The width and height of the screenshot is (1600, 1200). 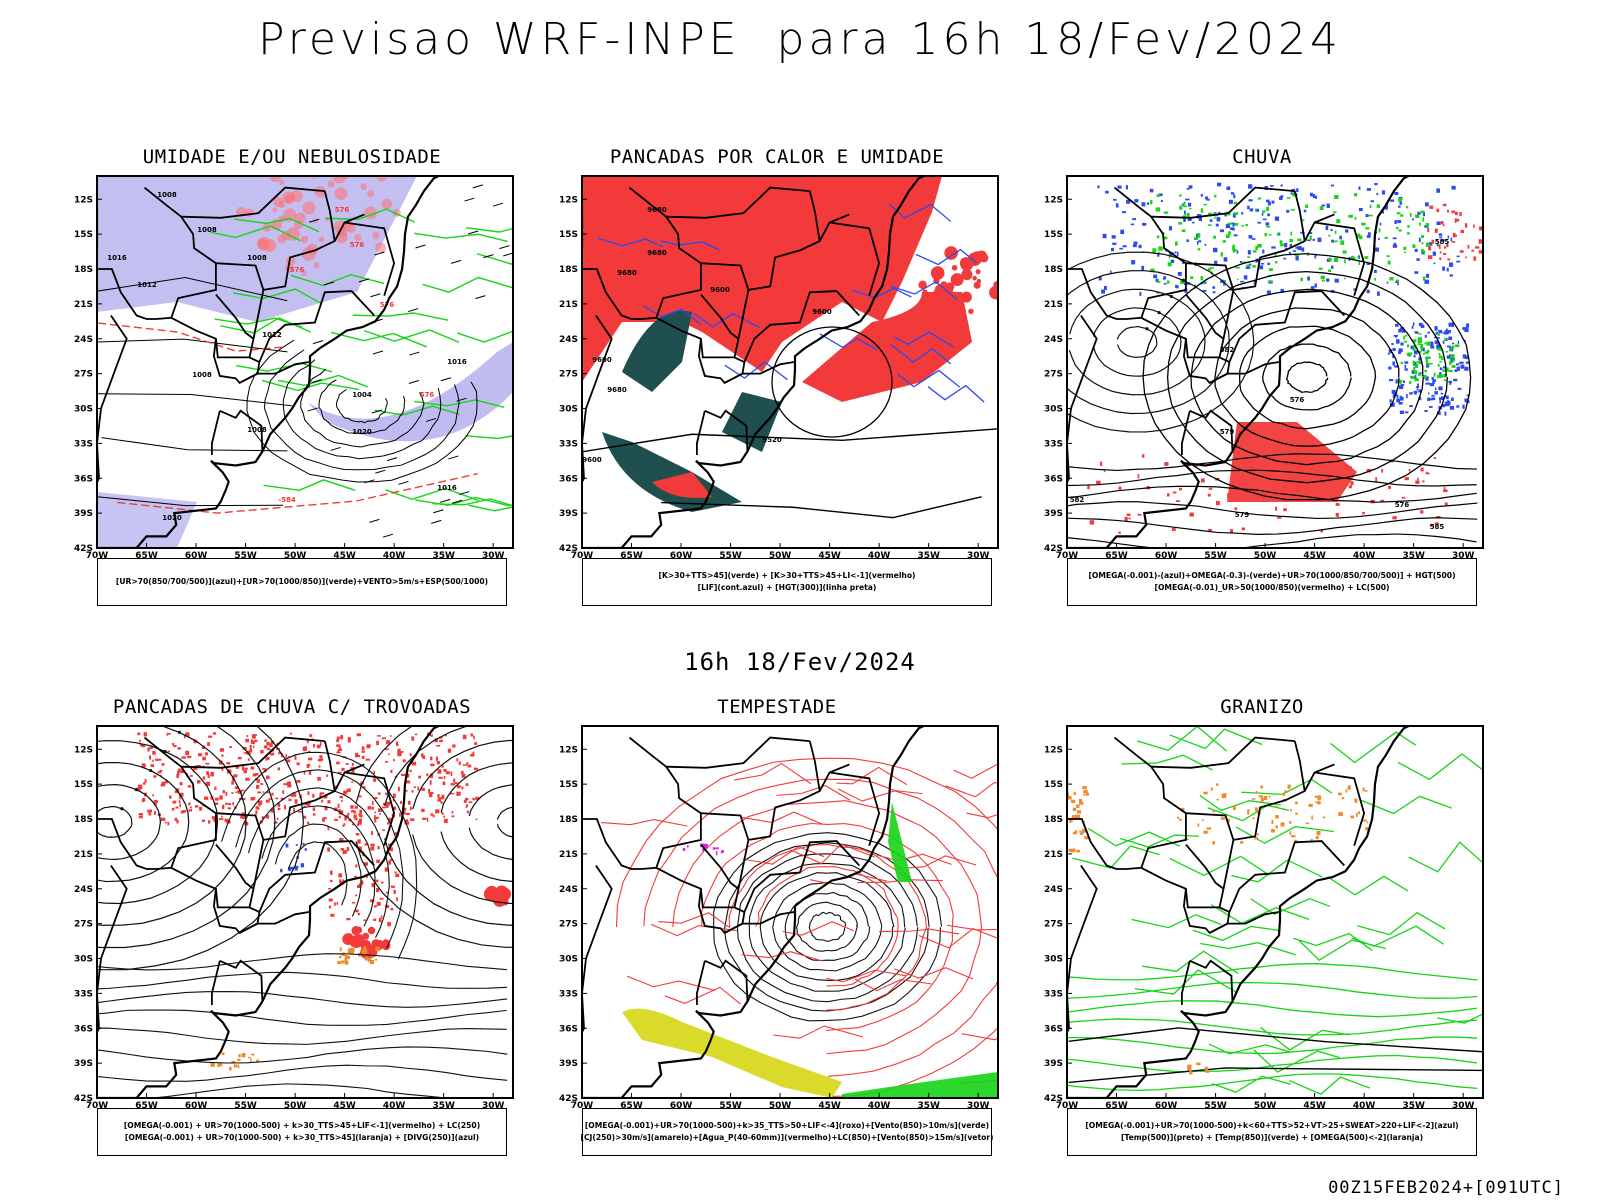 I want to click on lc850-contour-red, so click(x=783, y=855).